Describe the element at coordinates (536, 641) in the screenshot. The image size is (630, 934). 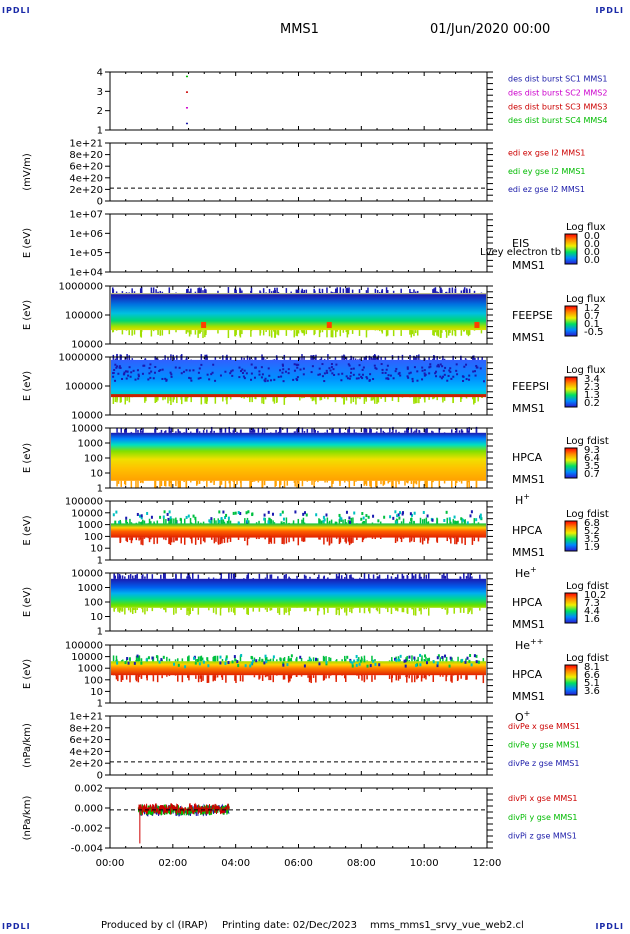
I see `hpca-hepp-label-superscript: ++` at that location.